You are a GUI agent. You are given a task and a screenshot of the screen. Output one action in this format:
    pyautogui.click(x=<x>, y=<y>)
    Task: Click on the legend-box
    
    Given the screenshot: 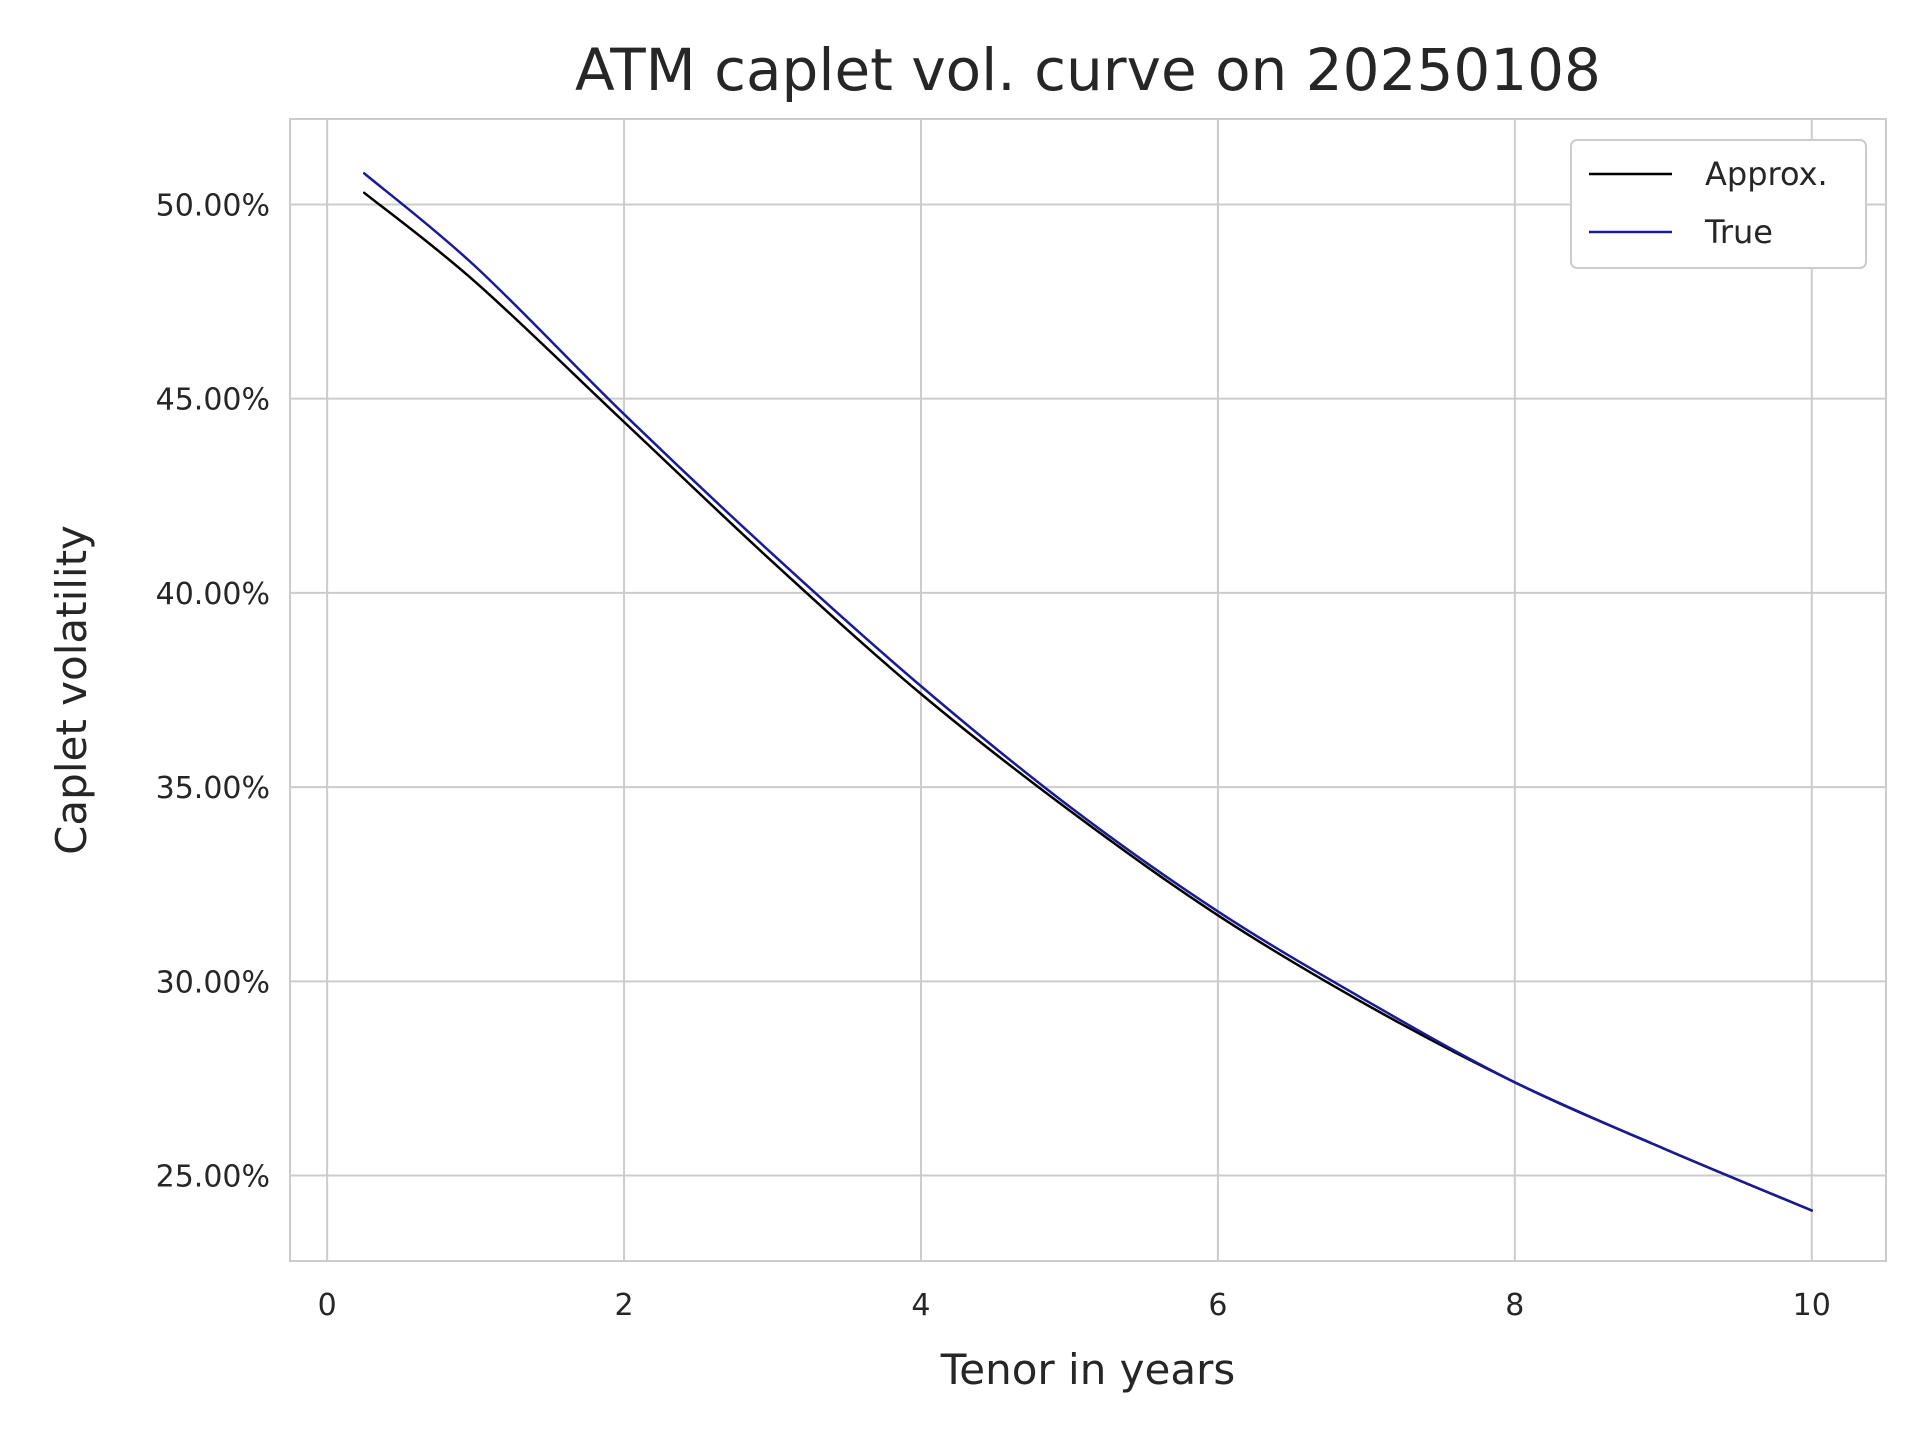 What is the action you would take?
    pyautogui.click(x=1718, y=204)
    